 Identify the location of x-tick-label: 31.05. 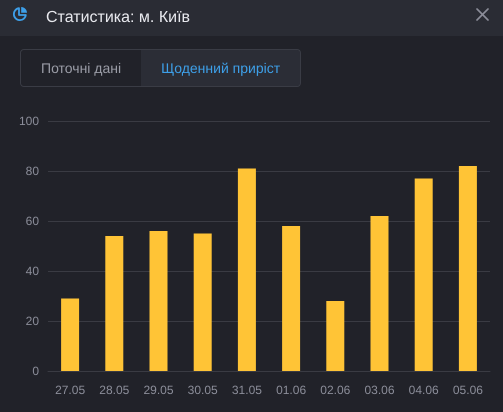
(247, 390).